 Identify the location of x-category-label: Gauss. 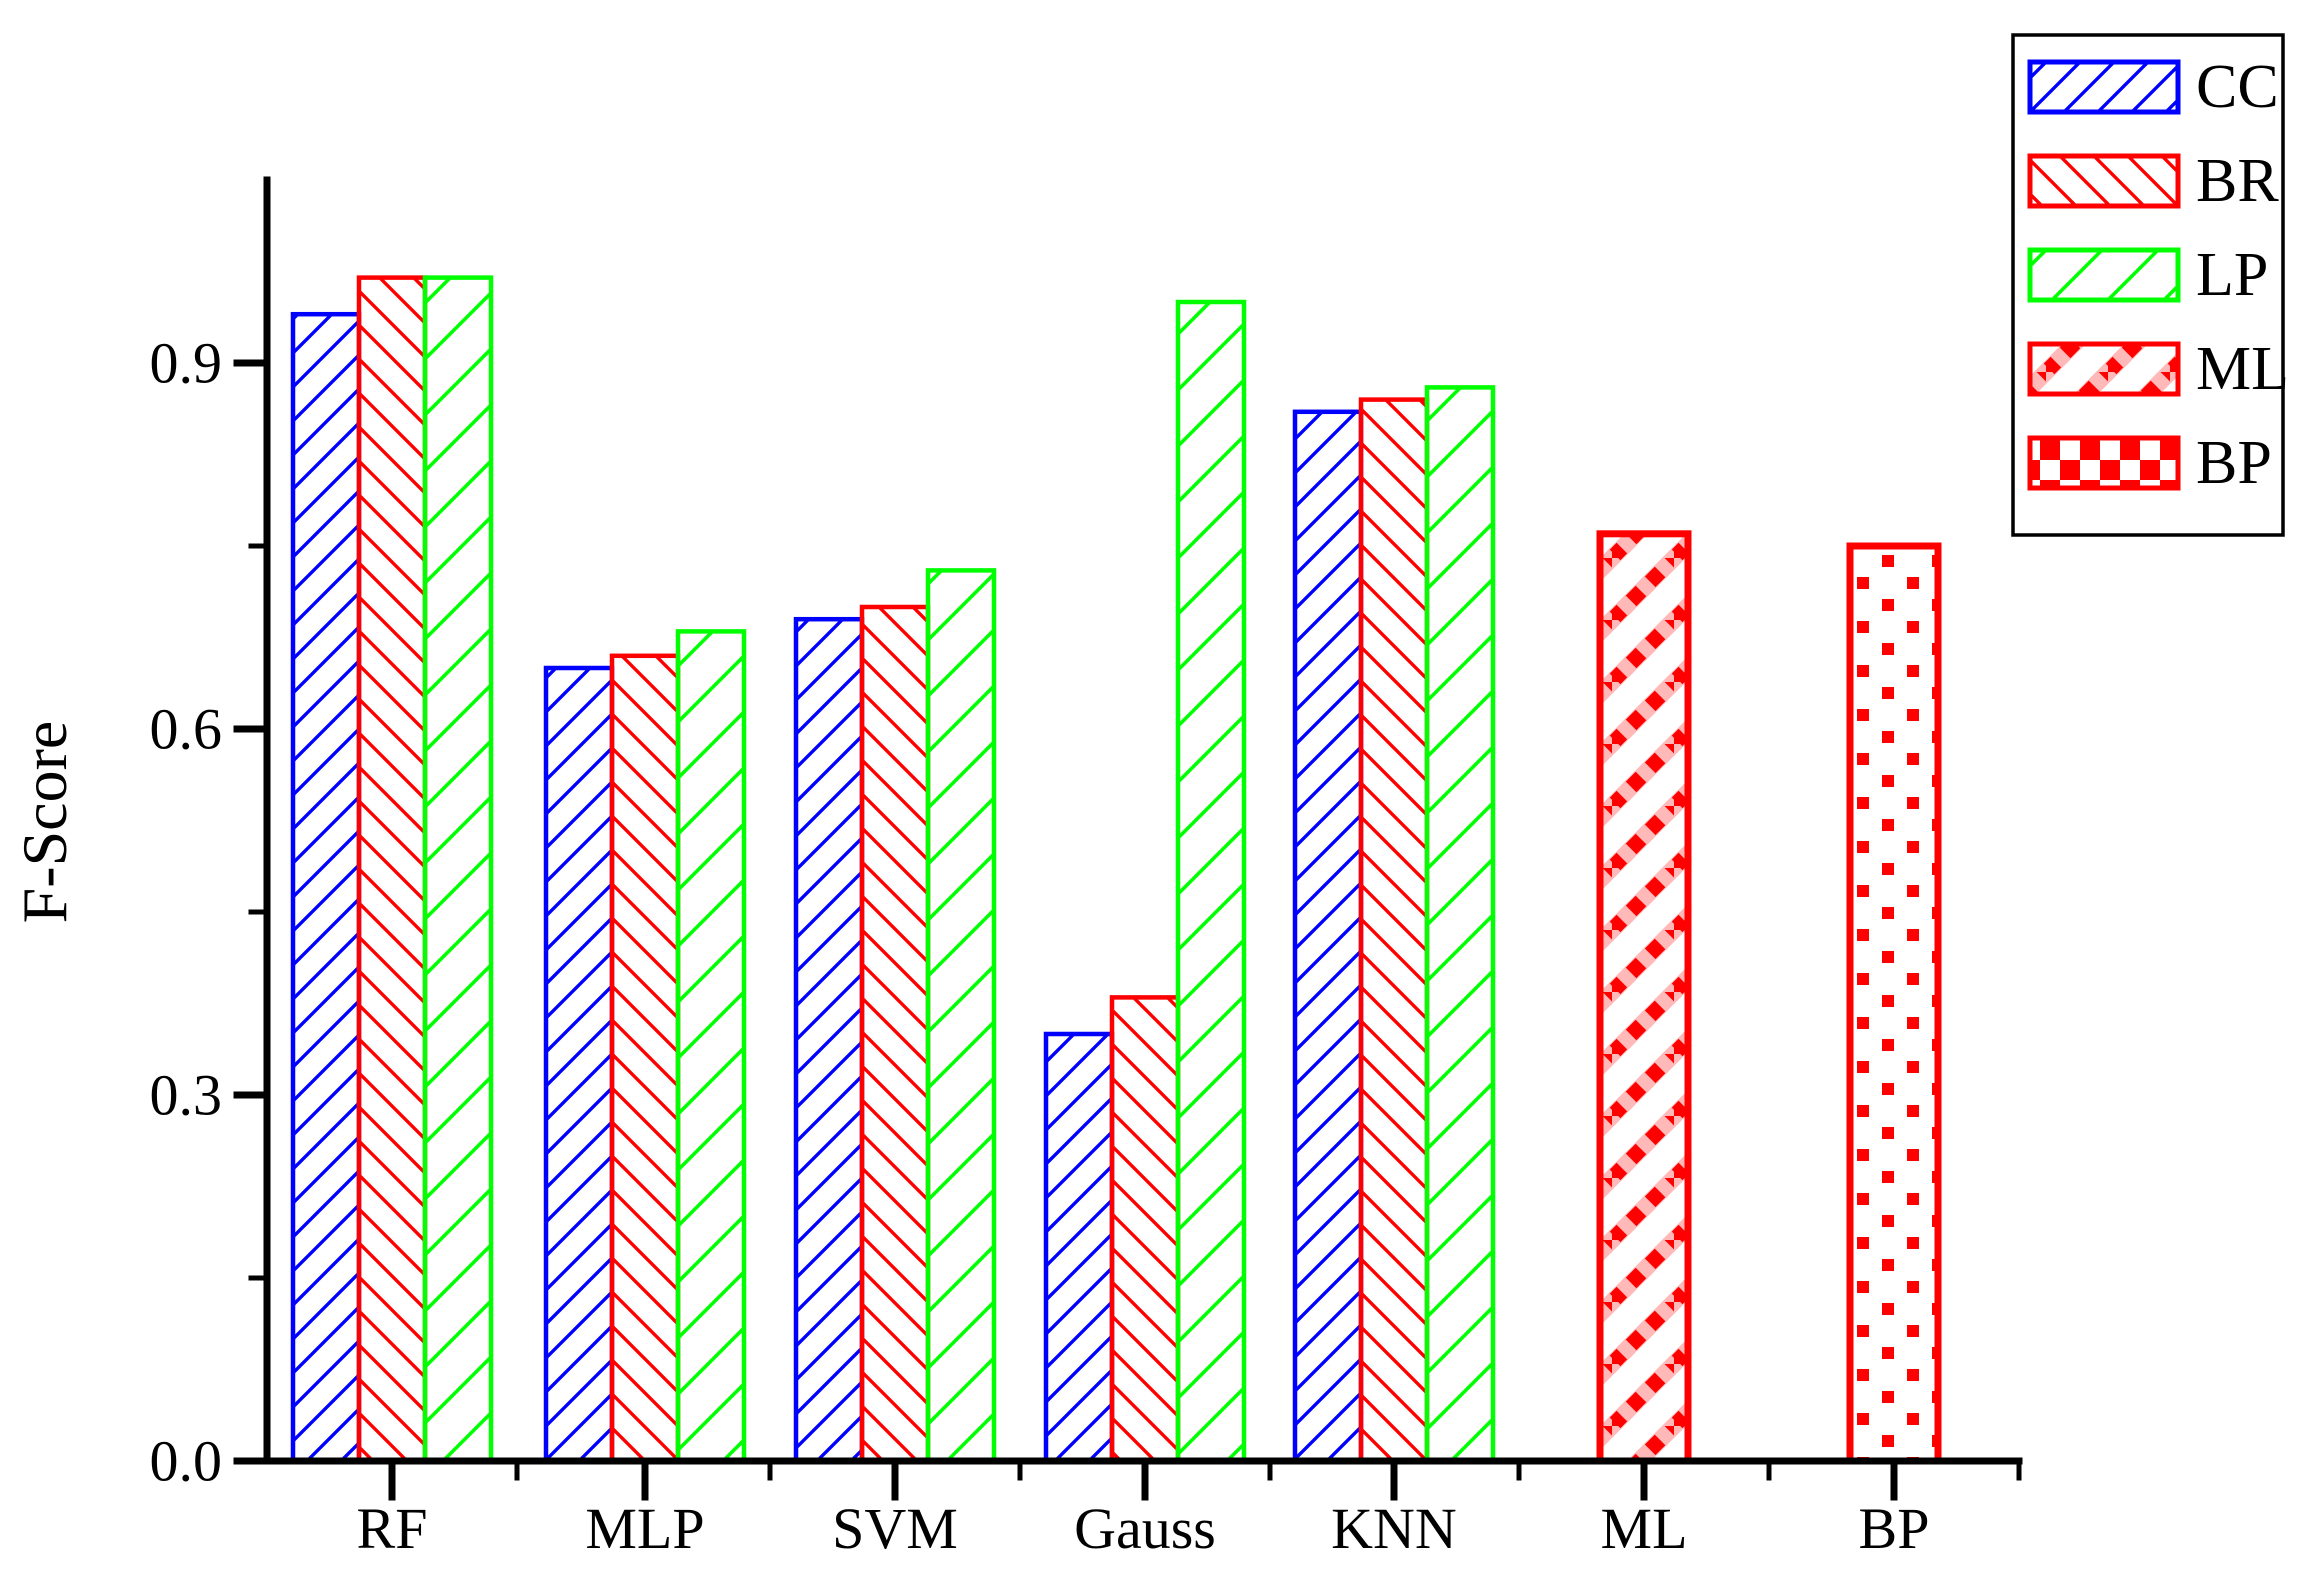
(1145, 1528).